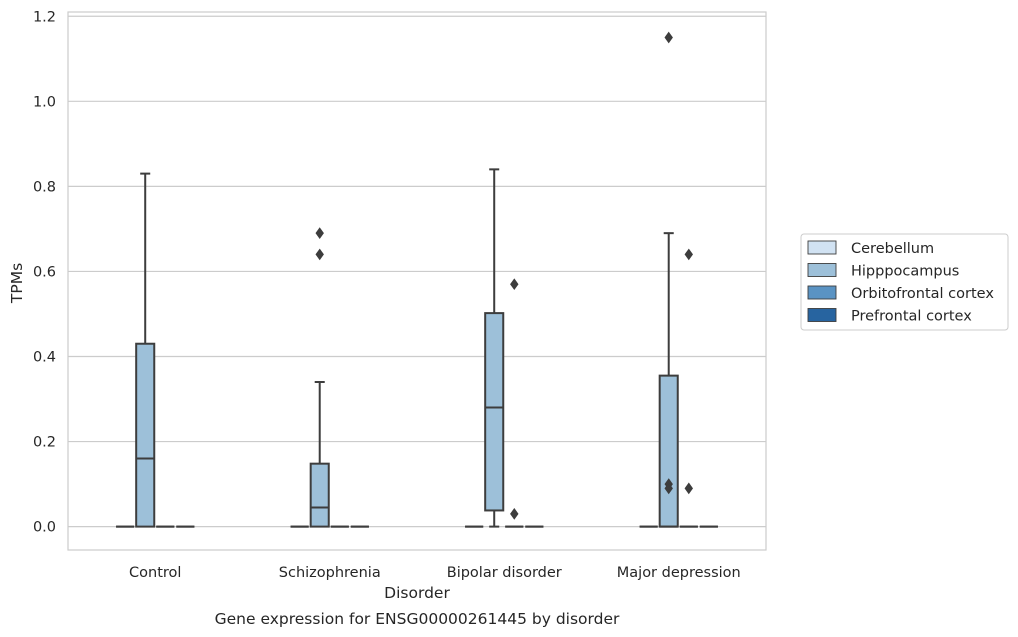 The width and height of the screenshot is (1018, 637). I want to click on legend-label: Prefrontal cortex, so click(911, 317).